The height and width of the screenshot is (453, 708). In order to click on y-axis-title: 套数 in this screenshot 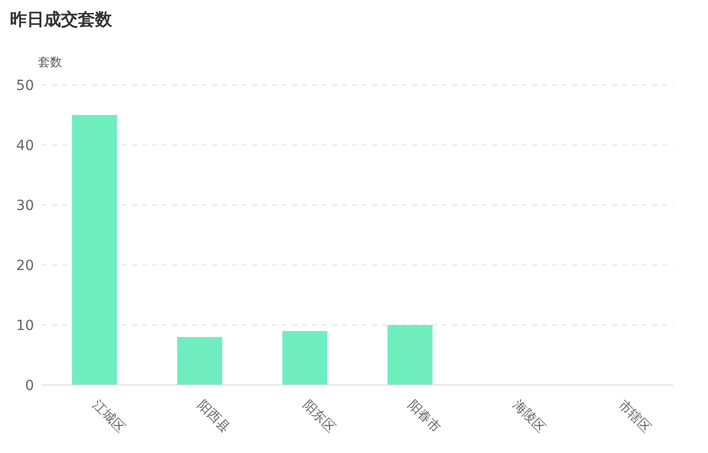, I will do `click(50, 62)`.